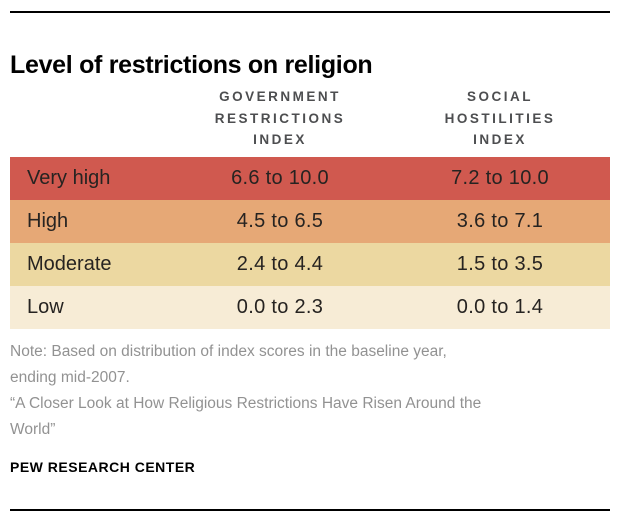  What do you see at coordinates (45, 307) in the screenshot?
I see `row-label: Low` at bounding box center [45, 307].